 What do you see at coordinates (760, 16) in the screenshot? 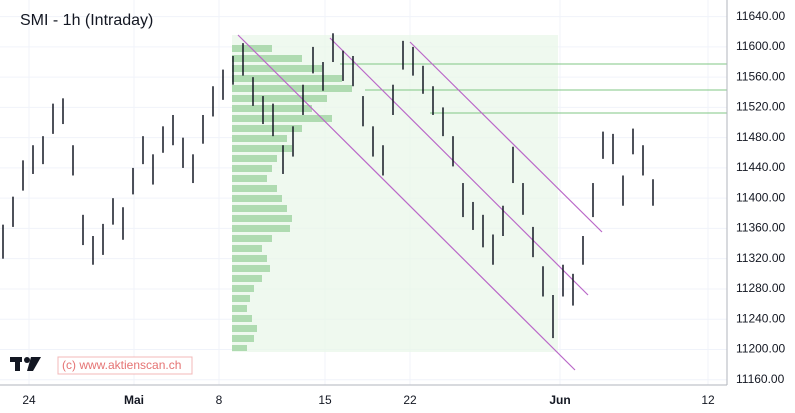
I see `y-tick-label: 11640.00` at bounding box center [760, 16].